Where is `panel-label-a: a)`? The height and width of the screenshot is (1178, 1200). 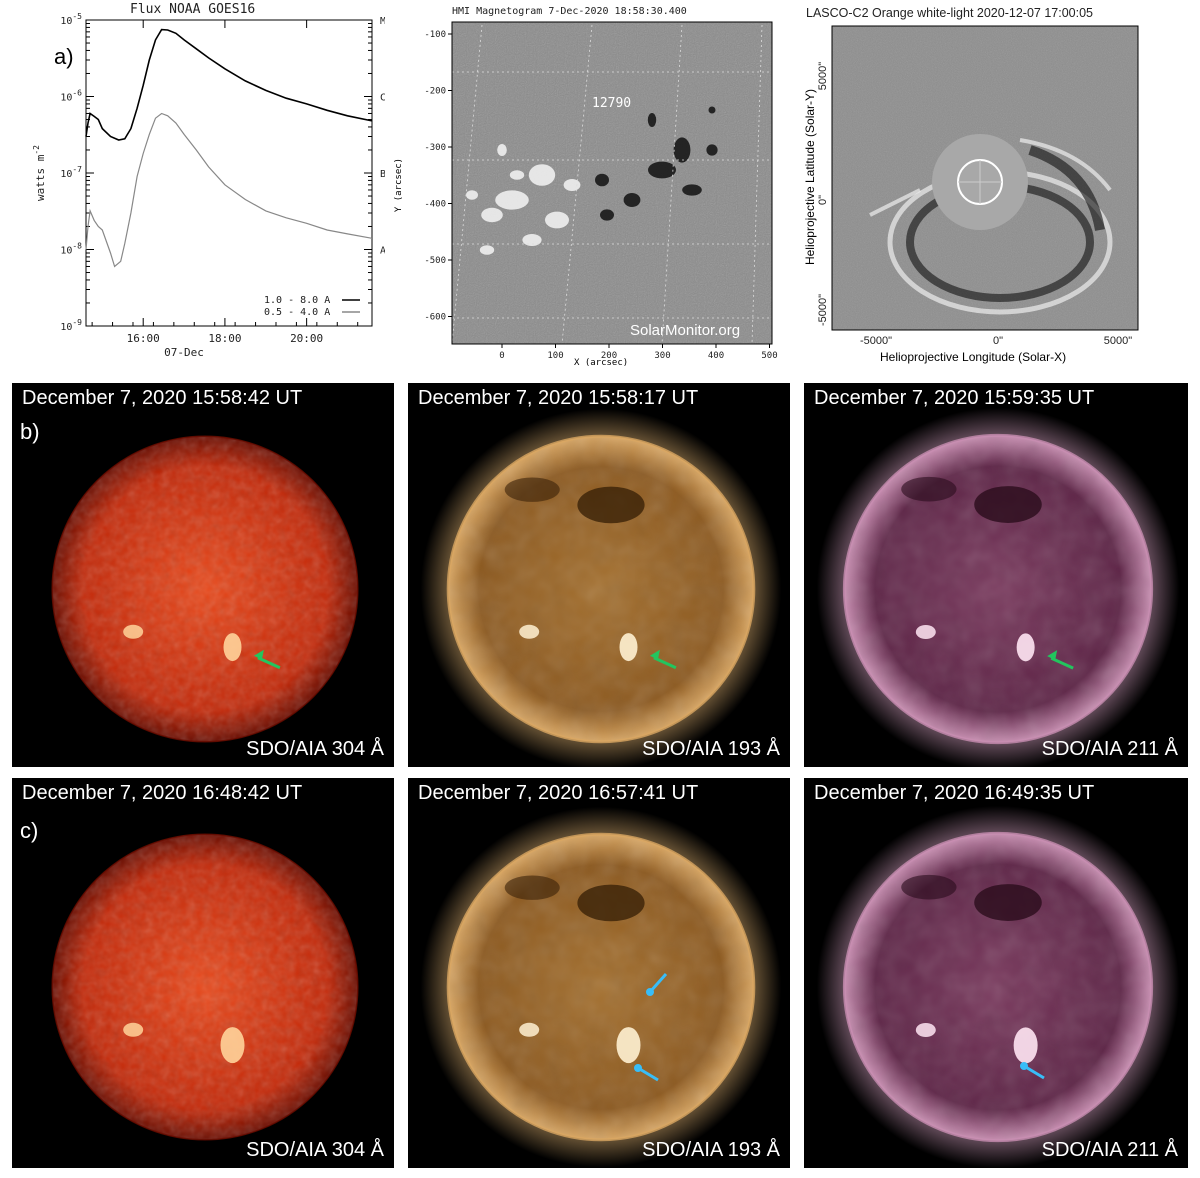
panel-label-a: a) is located at coordinates (64, 56).